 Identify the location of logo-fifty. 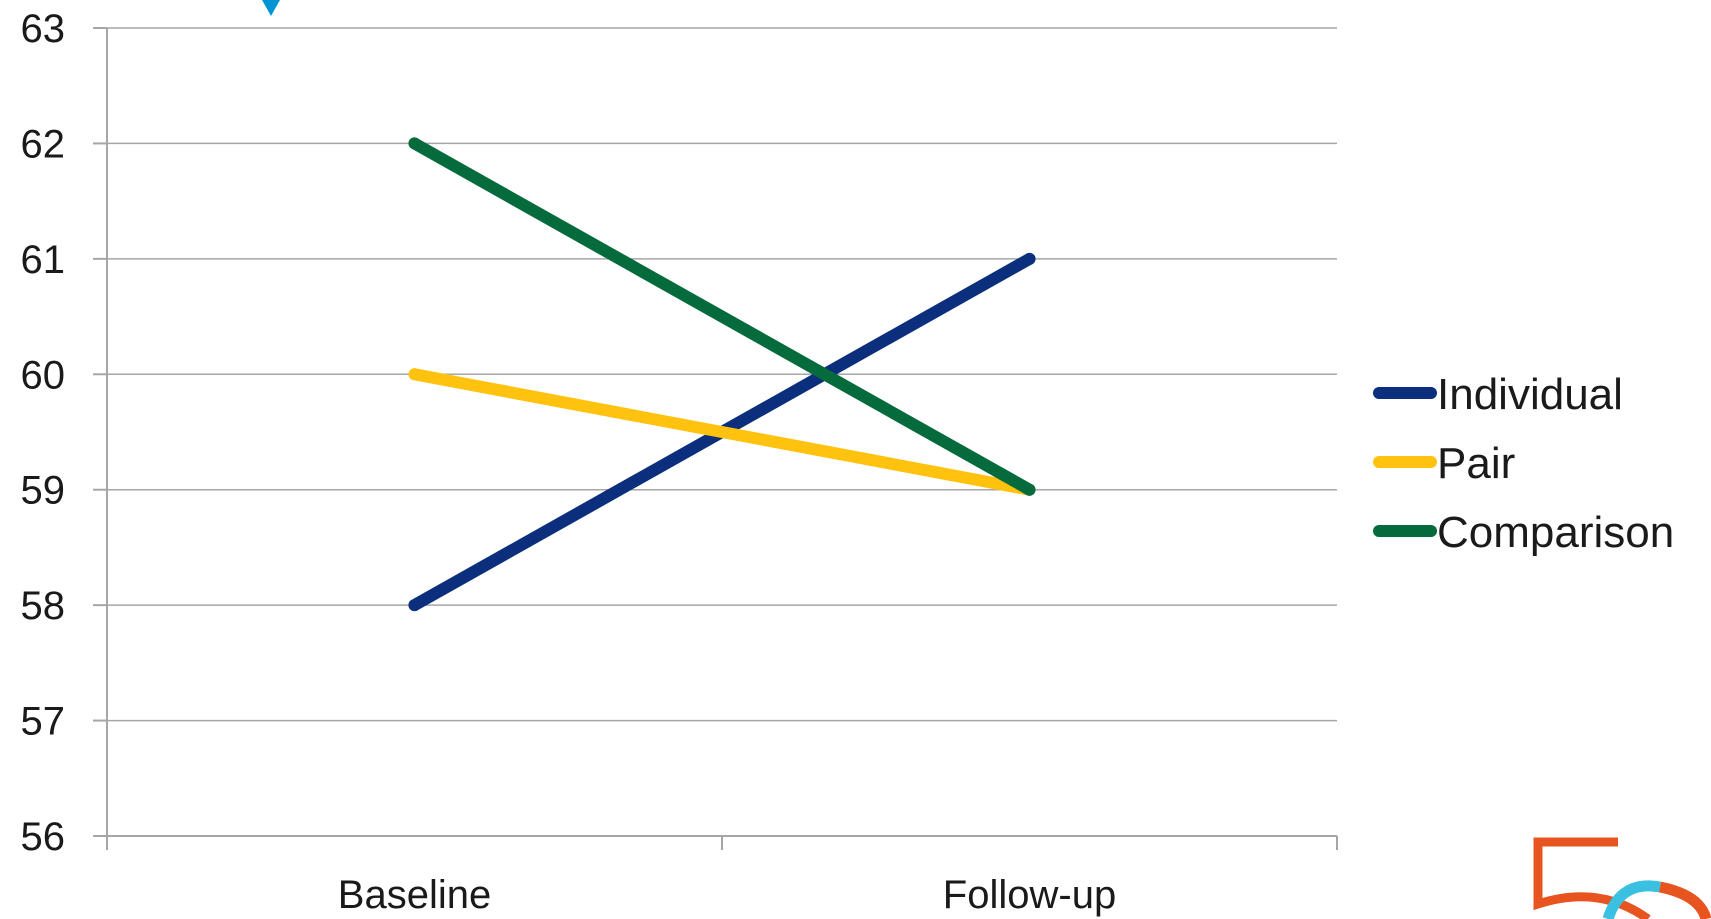
(1622, 878).